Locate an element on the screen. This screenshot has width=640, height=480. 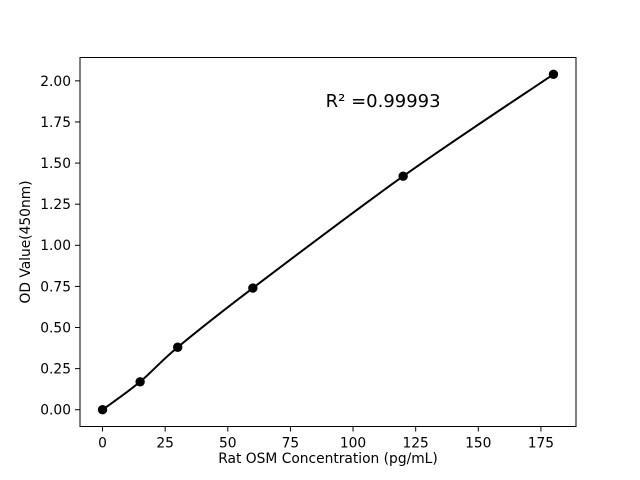
y-tick-label: 1.50 is located at coordinates (55, 164).